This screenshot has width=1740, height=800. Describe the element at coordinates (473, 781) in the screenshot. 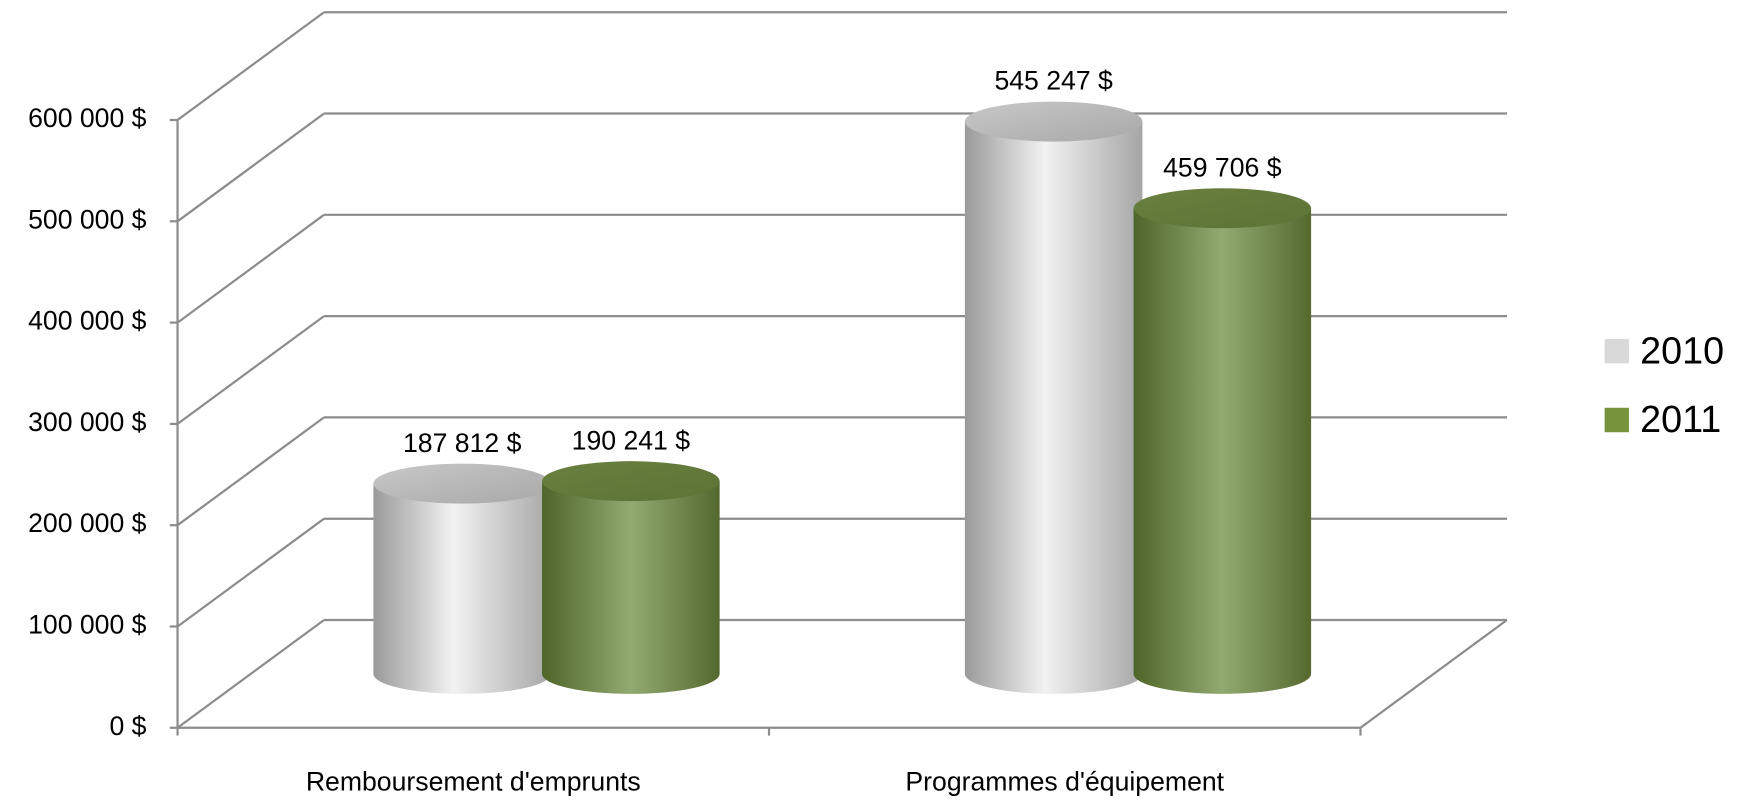

I see `x-tick-label: Remboursement d'emprunts` at that location.